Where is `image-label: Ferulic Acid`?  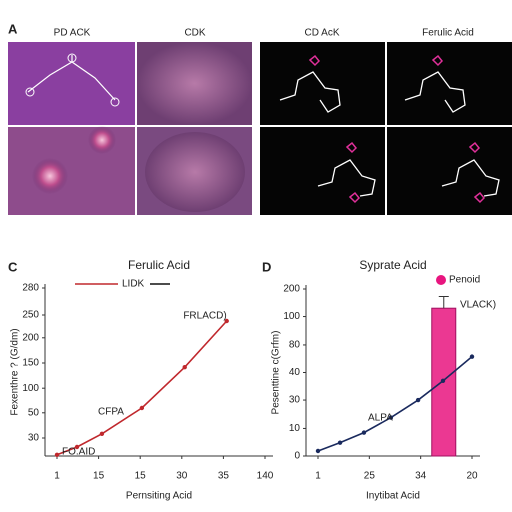 image-label: Ferulic Acid is located at coordinates (448, 33).